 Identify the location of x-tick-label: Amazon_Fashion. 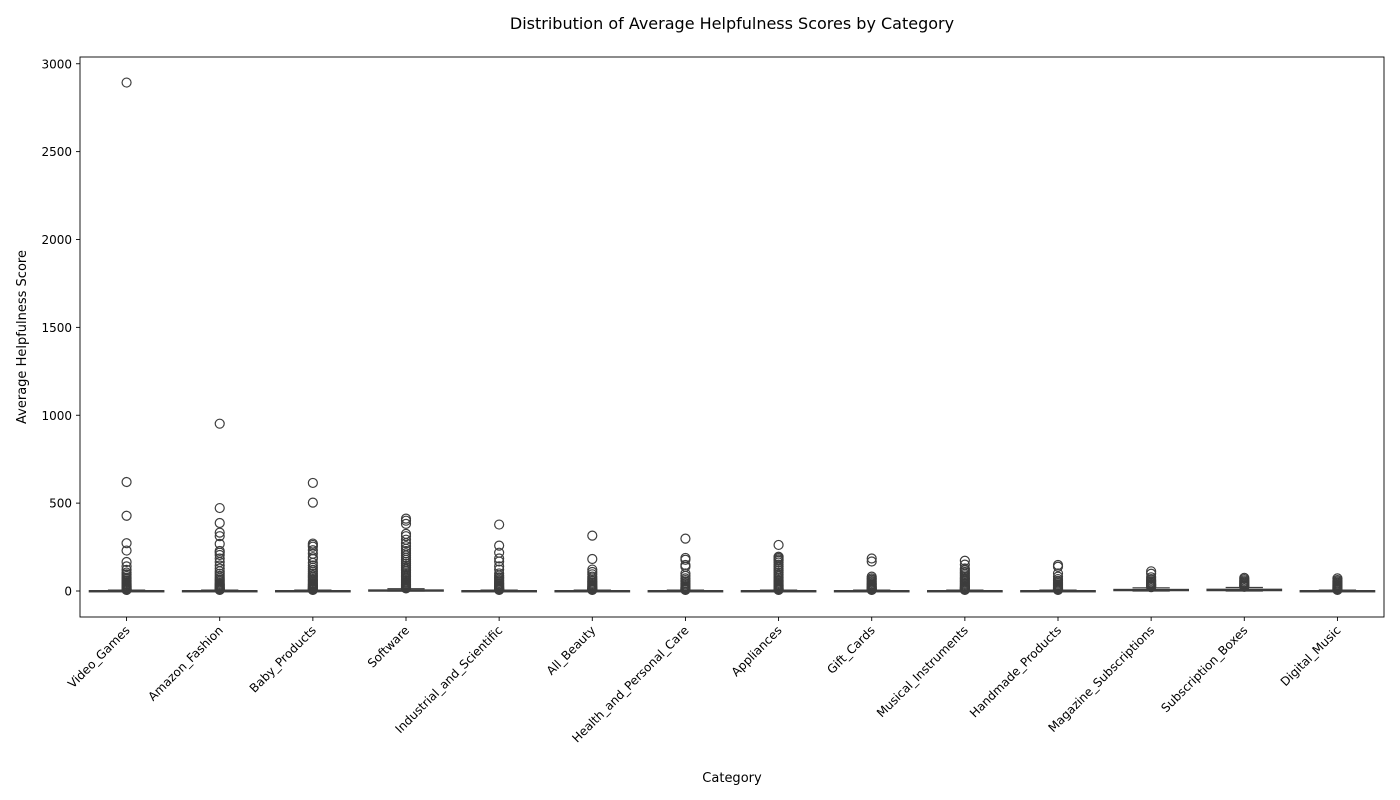
(185, 663).